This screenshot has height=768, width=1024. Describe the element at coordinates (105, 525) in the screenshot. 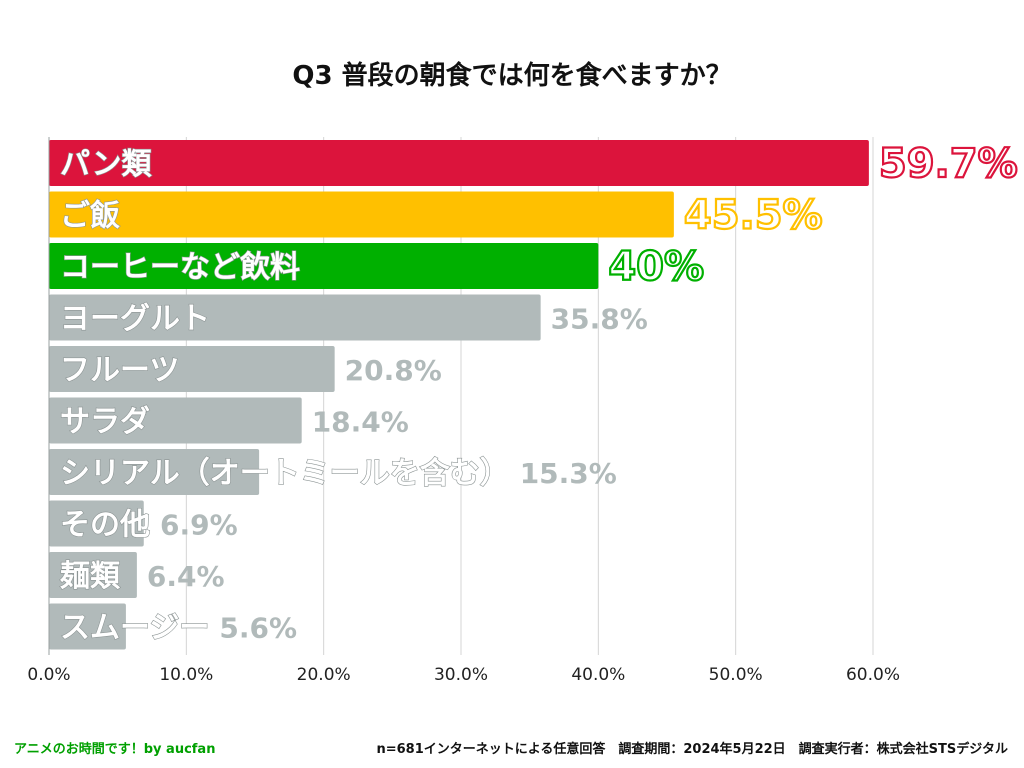

I see `category-label: その他` at that location.